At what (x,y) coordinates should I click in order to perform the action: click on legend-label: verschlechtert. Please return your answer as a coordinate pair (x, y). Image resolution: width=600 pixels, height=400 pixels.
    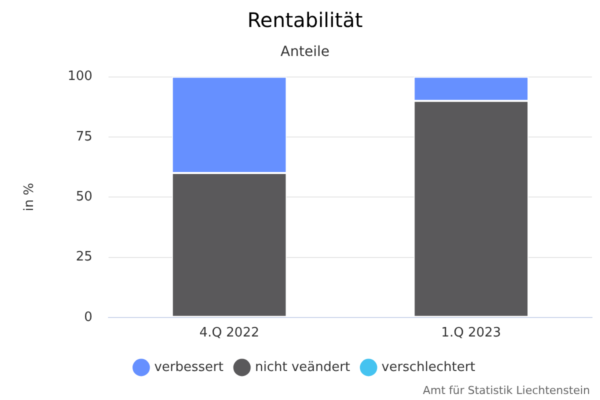
    Looking at the image, I should click on (429, 367).